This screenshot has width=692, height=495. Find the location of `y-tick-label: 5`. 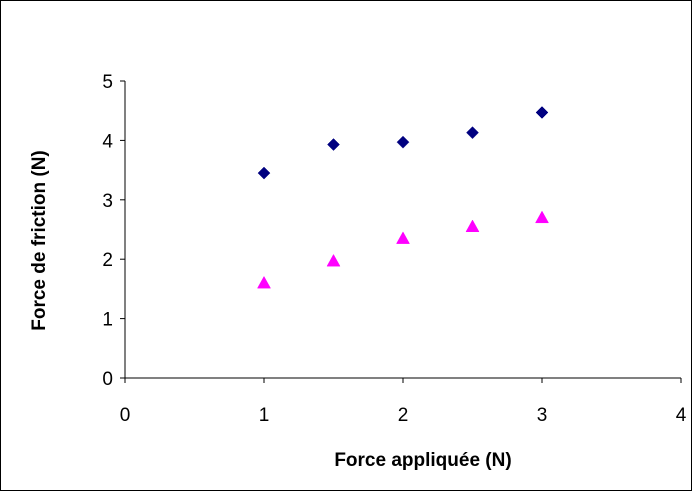

y-tick-label: 5 is located at coordinates (107, 82).